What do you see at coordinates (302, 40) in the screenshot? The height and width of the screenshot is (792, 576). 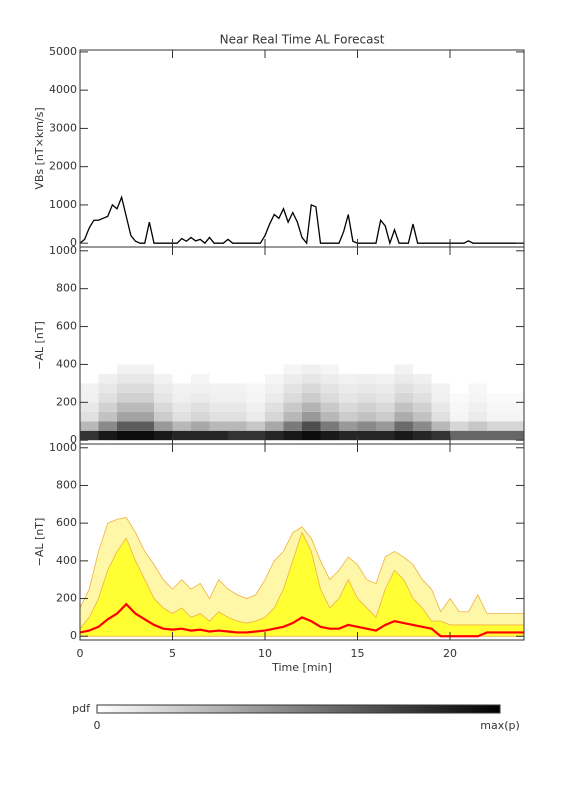 I see `chart-title: Near Real Time AL Forecast` at bounding box center [302, 40].